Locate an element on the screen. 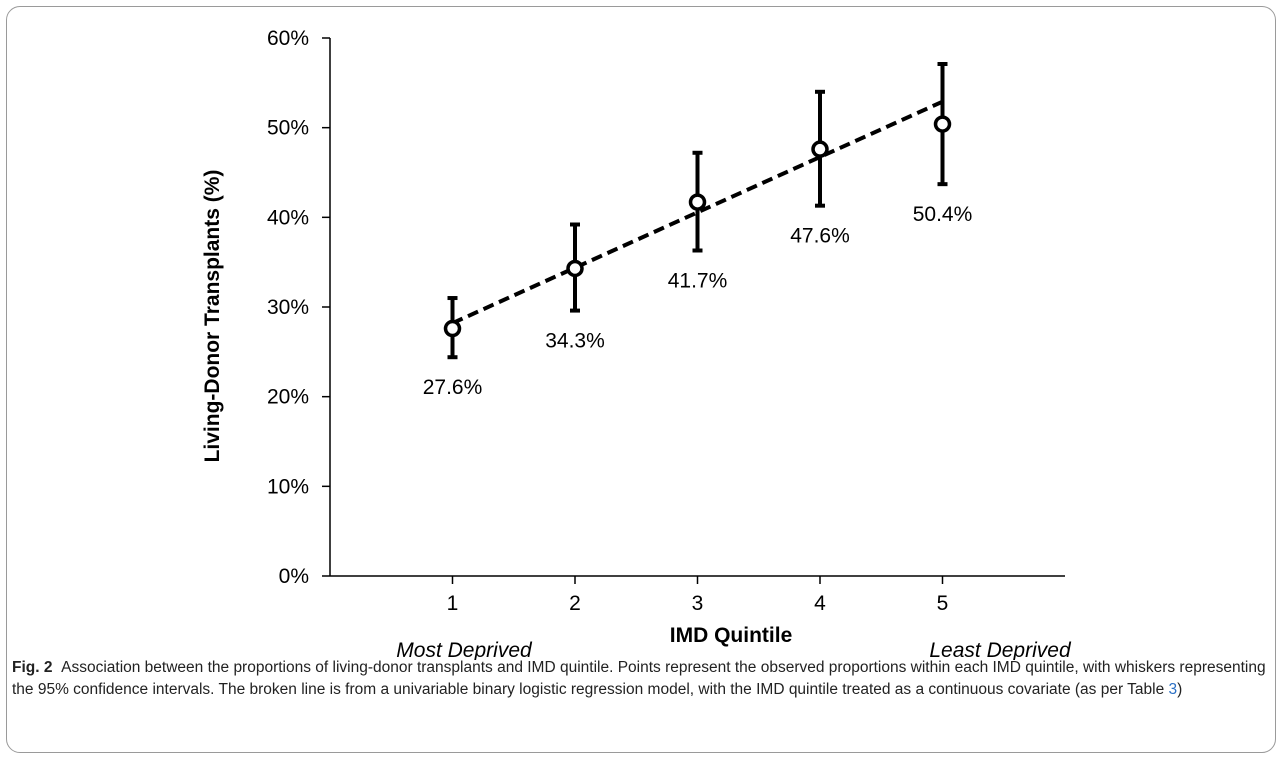  regression-fit-line is located at coordinates (697, 212).